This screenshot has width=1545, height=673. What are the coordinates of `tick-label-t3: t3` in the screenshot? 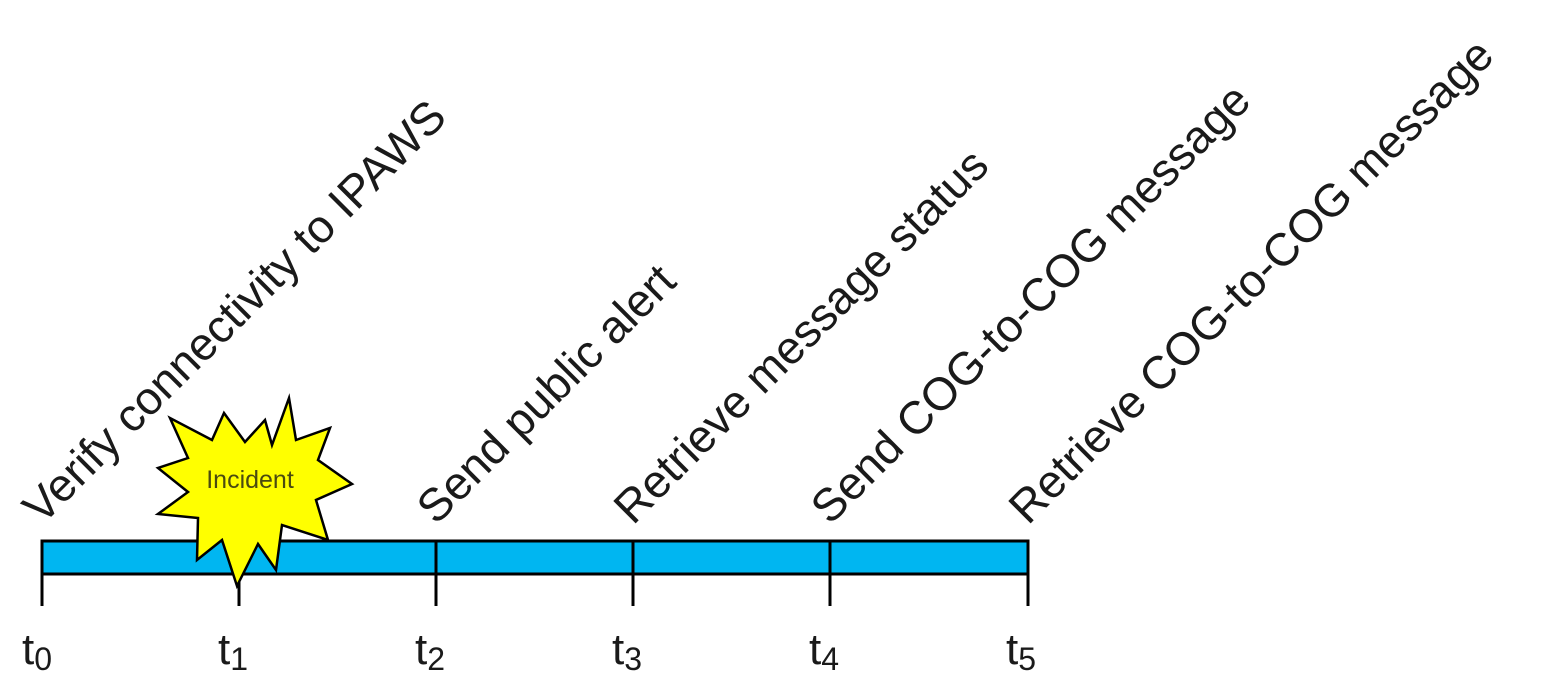 It's located at (627, 649).